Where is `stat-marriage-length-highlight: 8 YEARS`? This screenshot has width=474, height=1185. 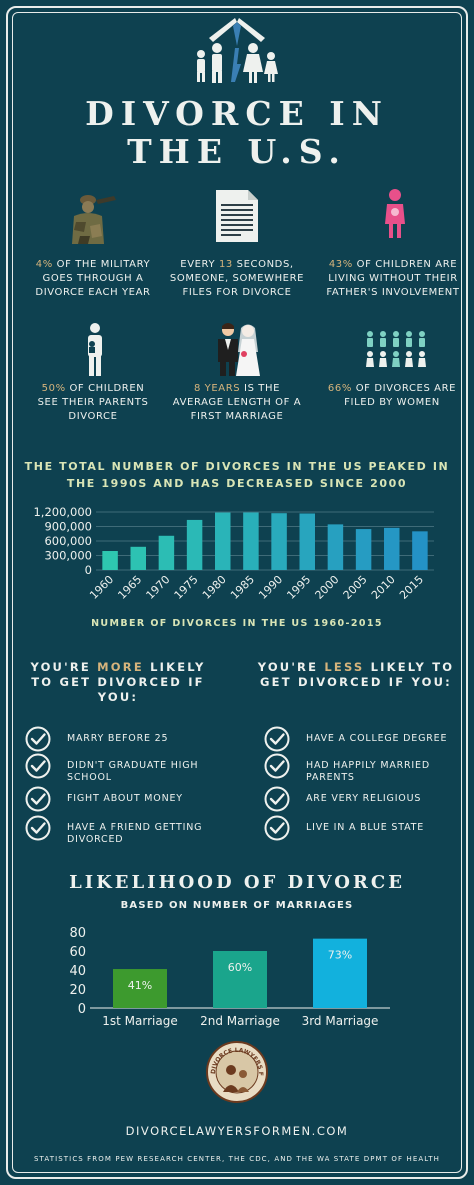 stat-marriage-length-highlight: 8 YEARS is located at coordinates (217, 388).